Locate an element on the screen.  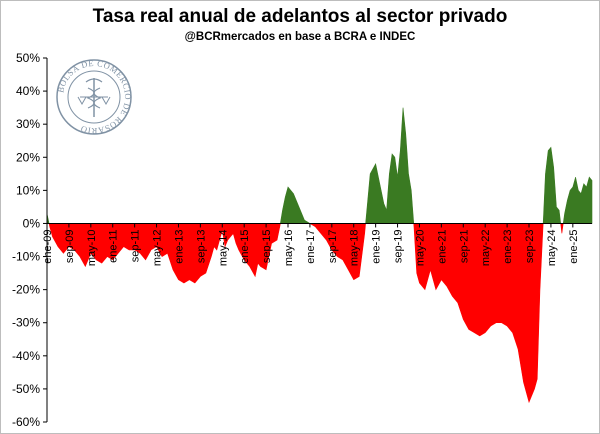
y-tick-label: 20% is located at coordinates (28, 157).